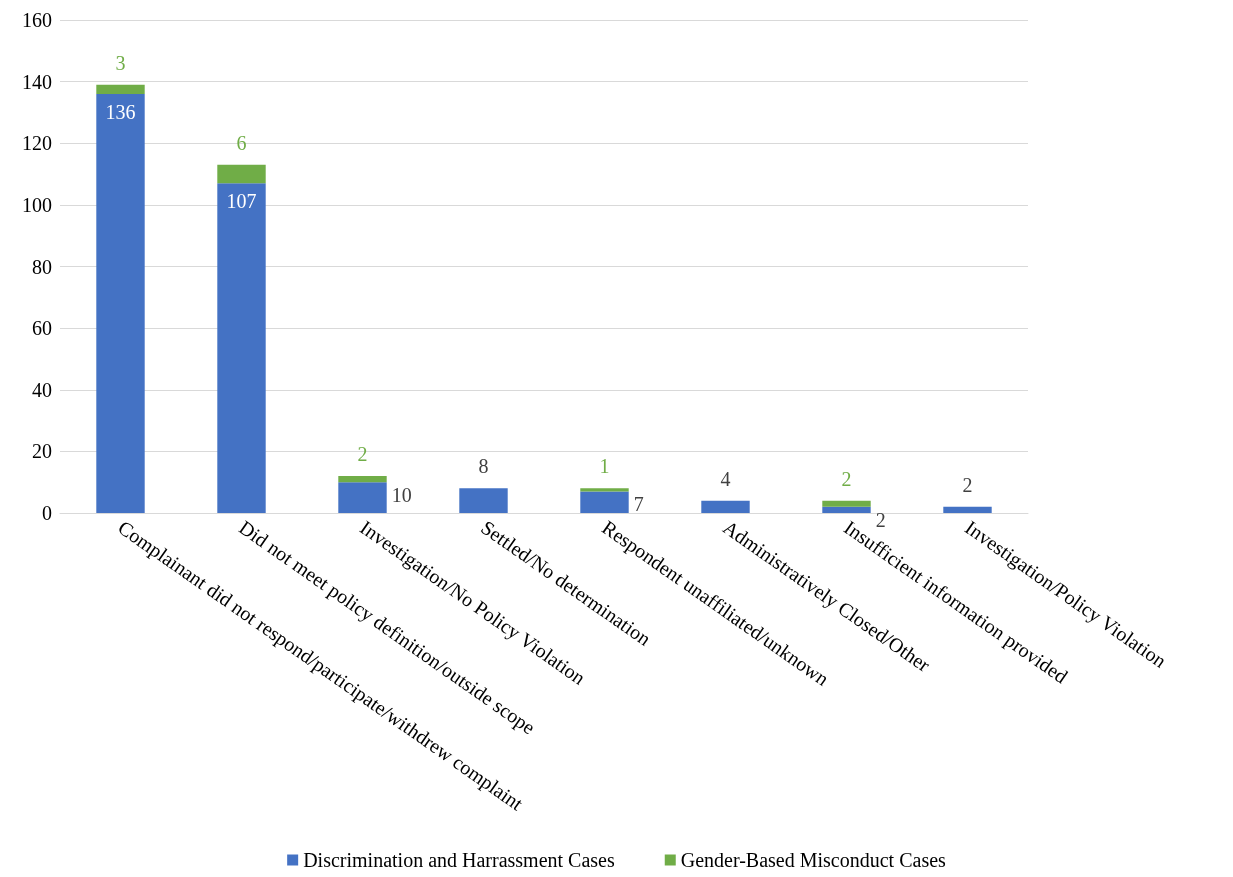 This screenshot has width=1233, height=877. I want to click on y-tick-label: 80, so click(42, 266).